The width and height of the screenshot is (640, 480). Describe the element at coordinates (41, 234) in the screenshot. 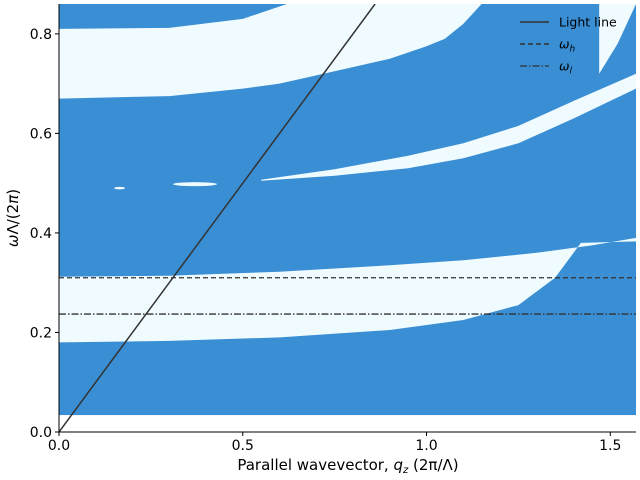

I see `y-tick-label: 0.4` at that location.